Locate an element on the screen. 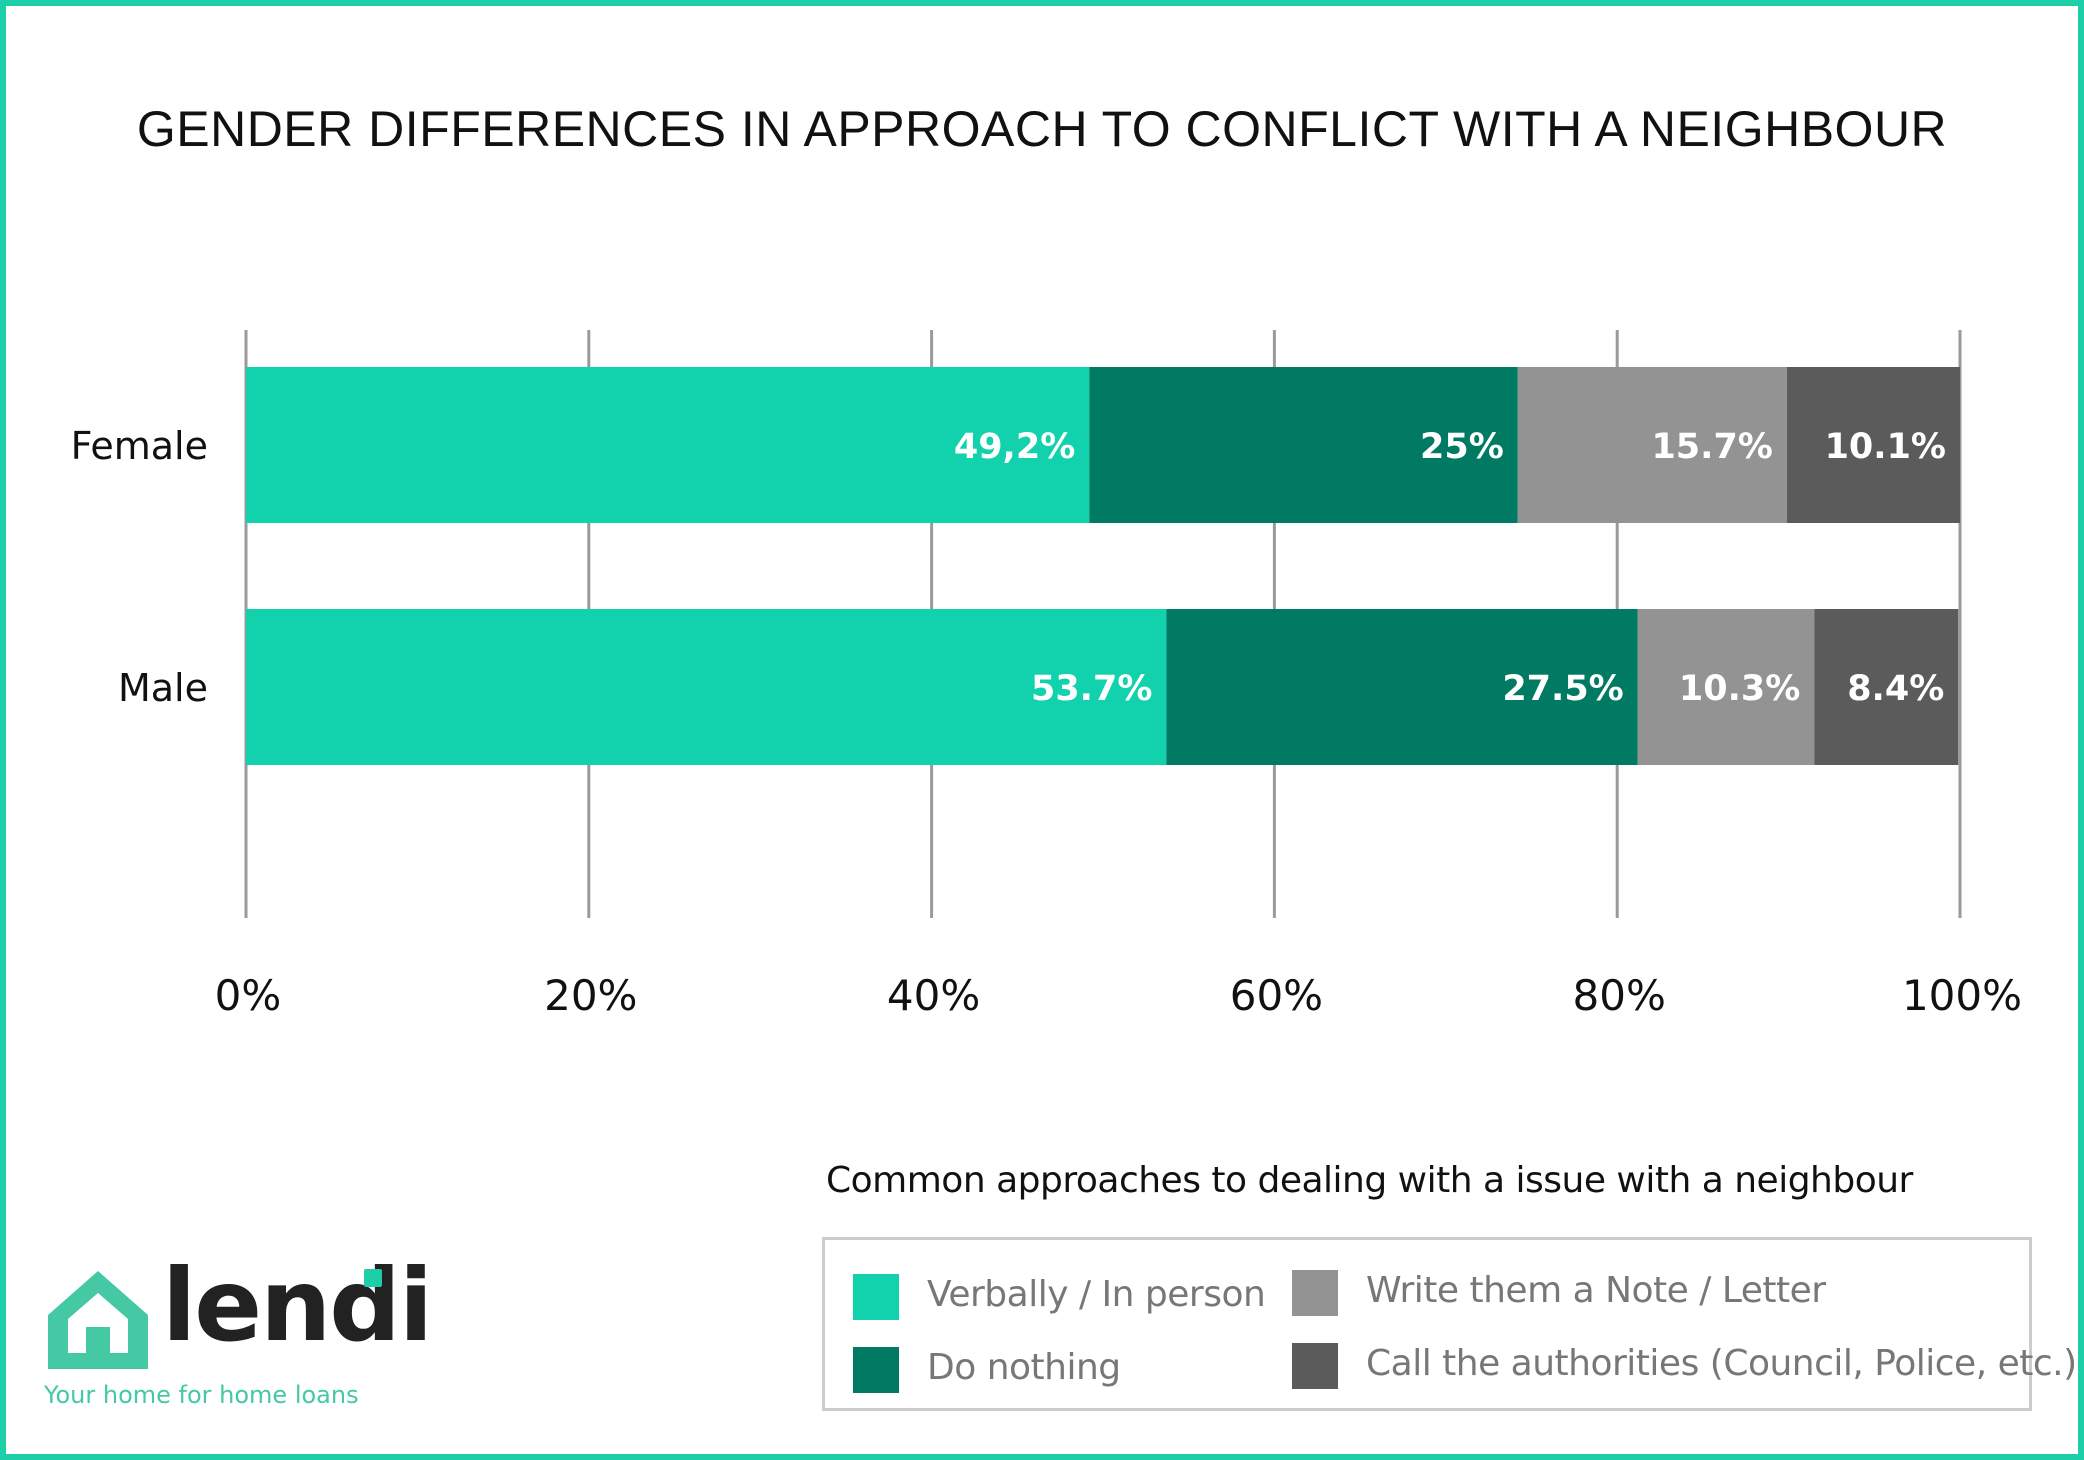  x-tick-label-100: 100% is located at coordinates (1962, 995).